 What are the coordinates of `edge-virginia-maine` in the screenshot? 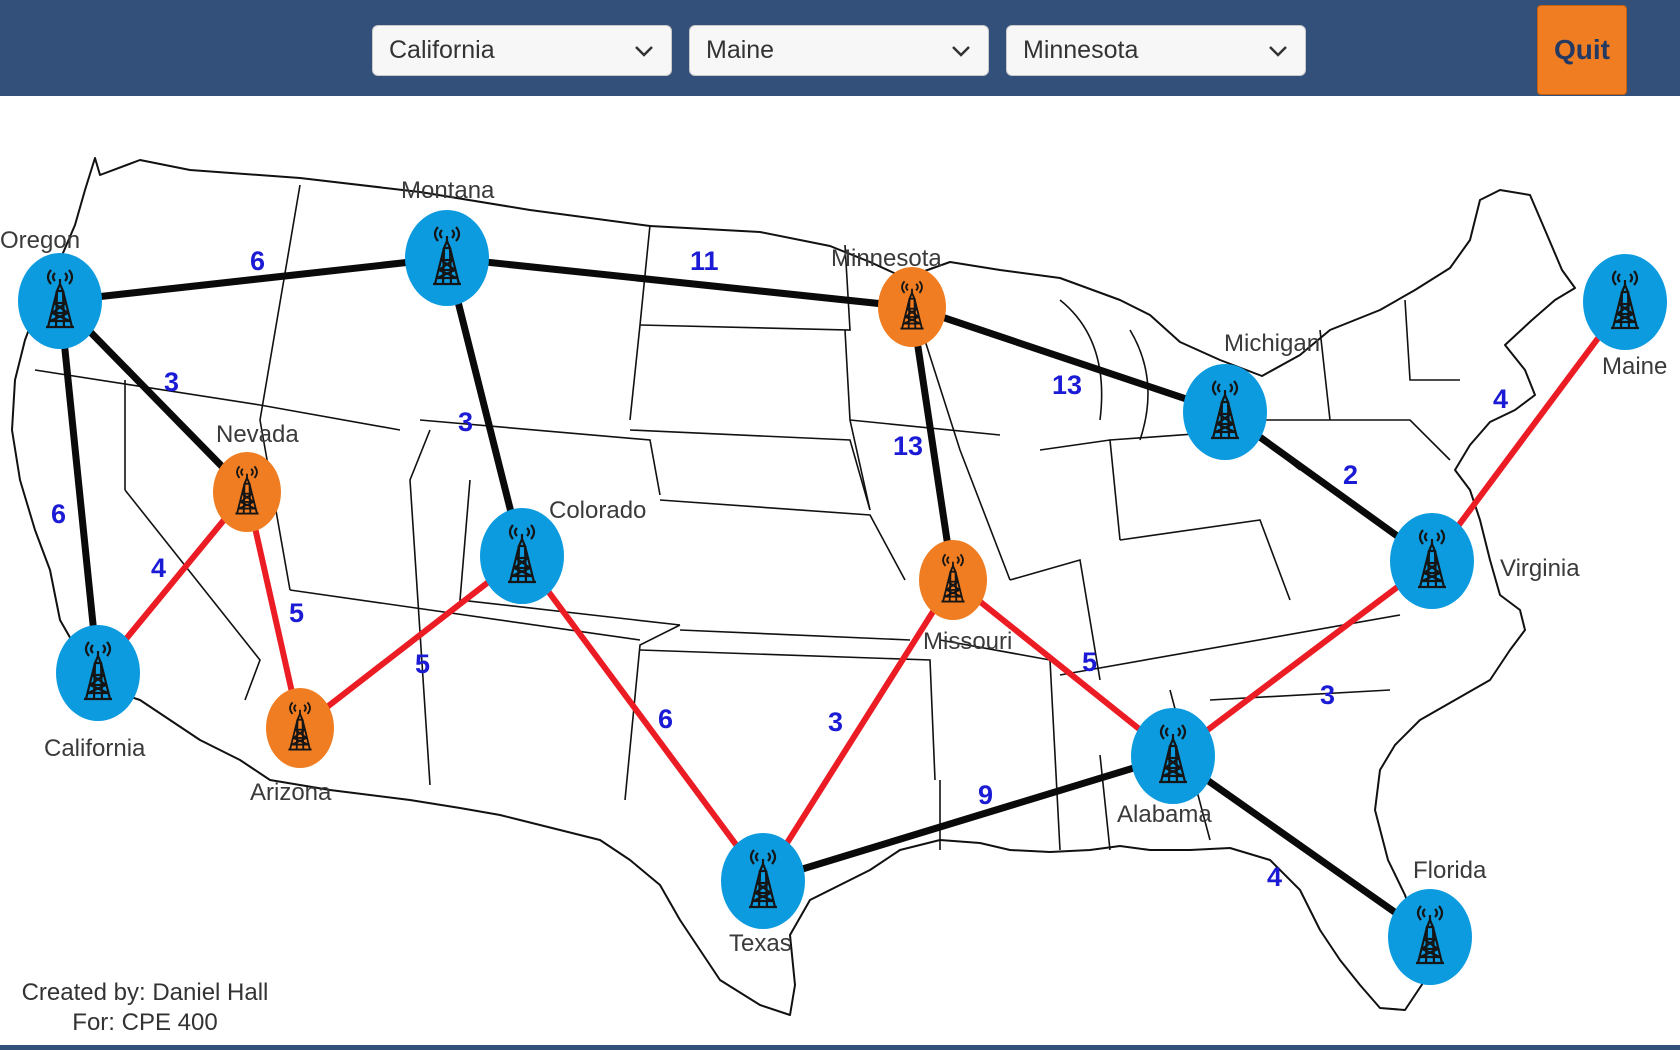 It's located at (1528, 431).